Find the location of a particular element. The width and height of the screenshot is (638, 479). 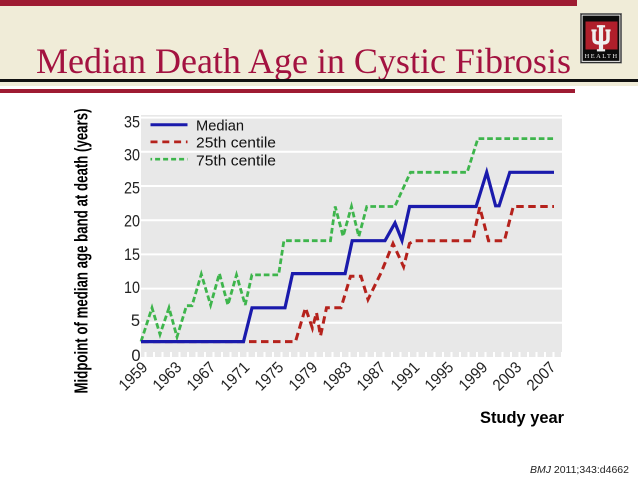

svg-text: 25th centile is located at coordinates (236, 142).